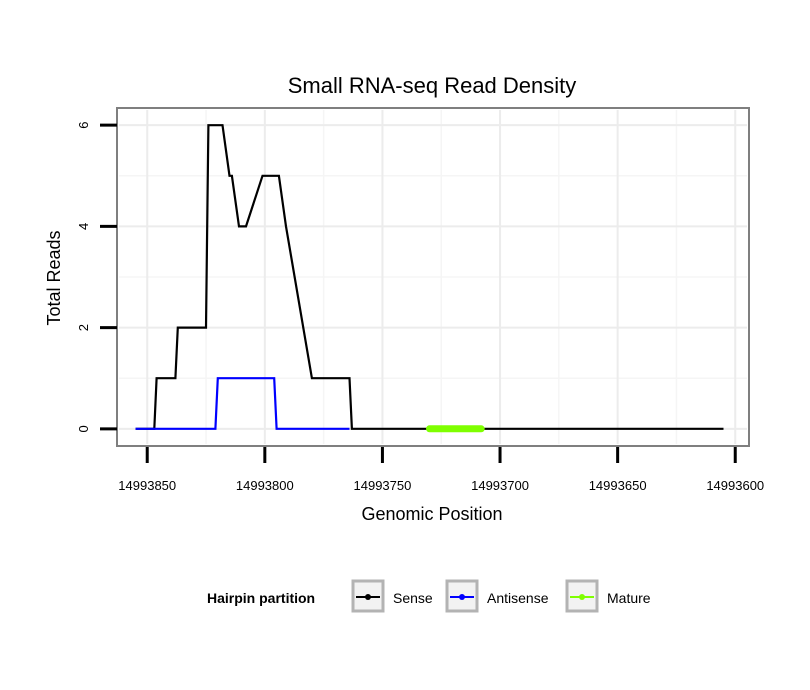  I want to click on chart-title: Small RNA-seq Read Density, so click(432, 85).